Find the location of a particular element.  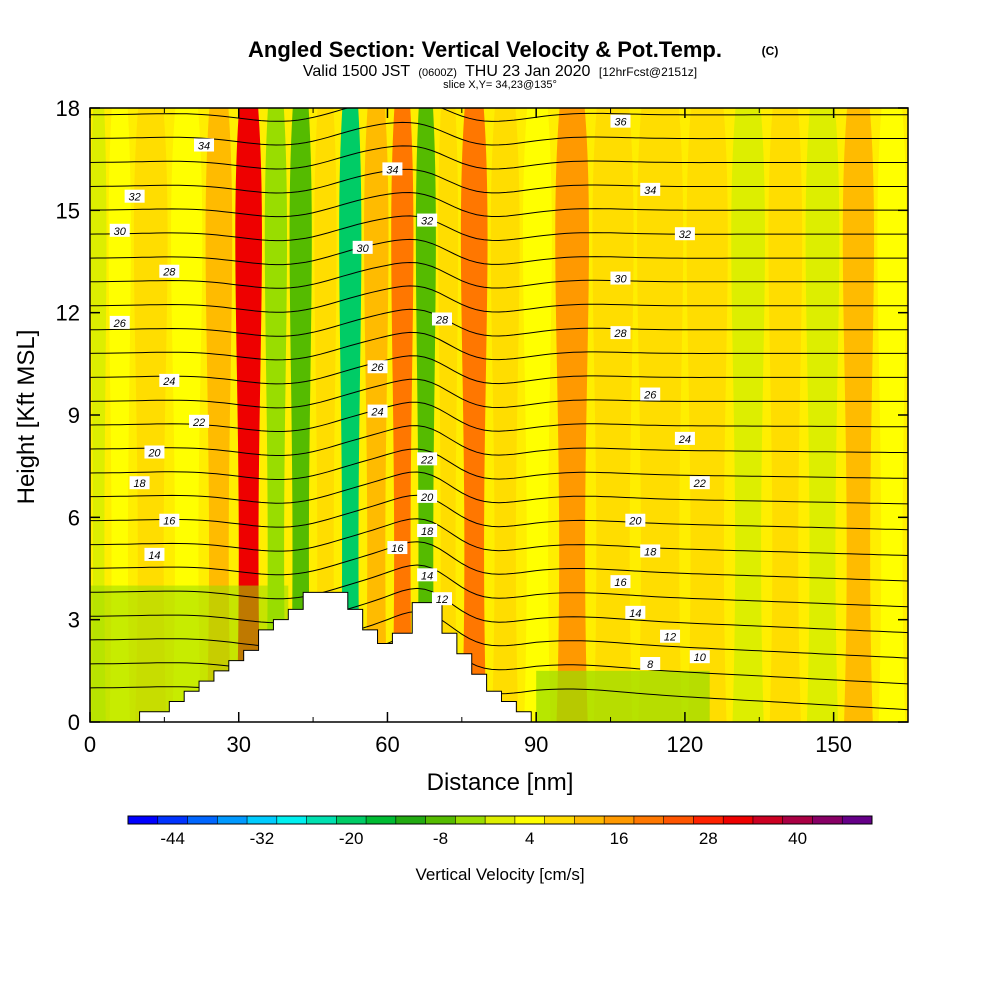

y-axis-label: Height [Kft MSL] is located at coordinates (26, 417).